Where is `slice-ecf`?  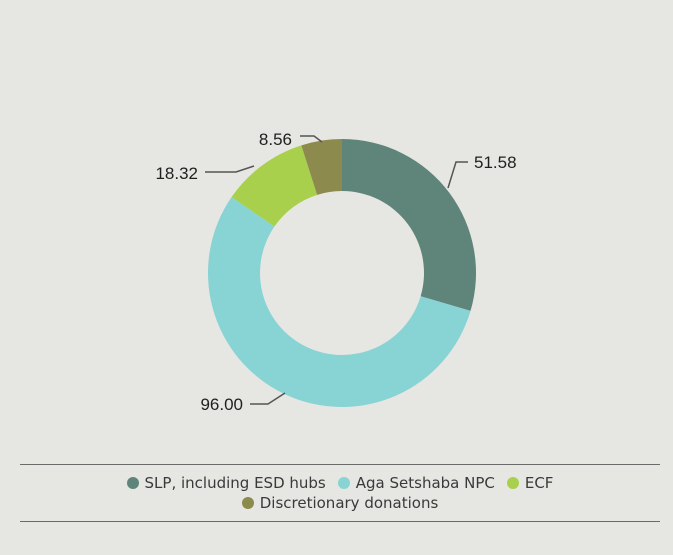
slice-ecf is located at coordinates (274, 186).